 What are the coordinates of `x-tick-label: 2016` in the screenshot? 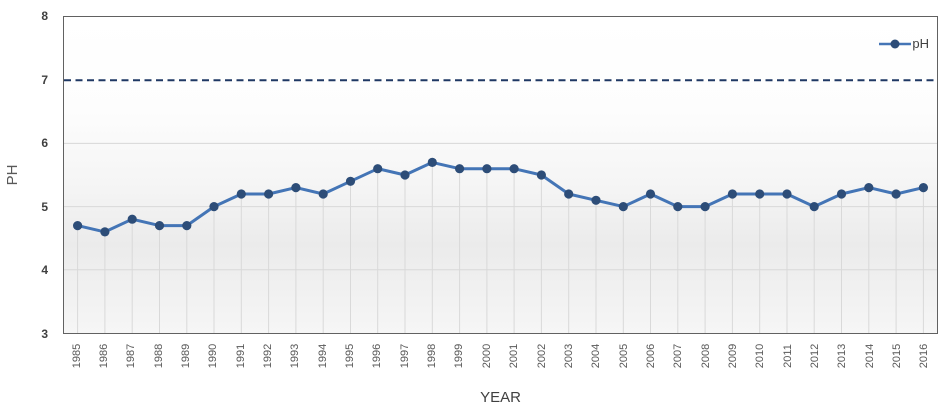 It's located at (924, 356).